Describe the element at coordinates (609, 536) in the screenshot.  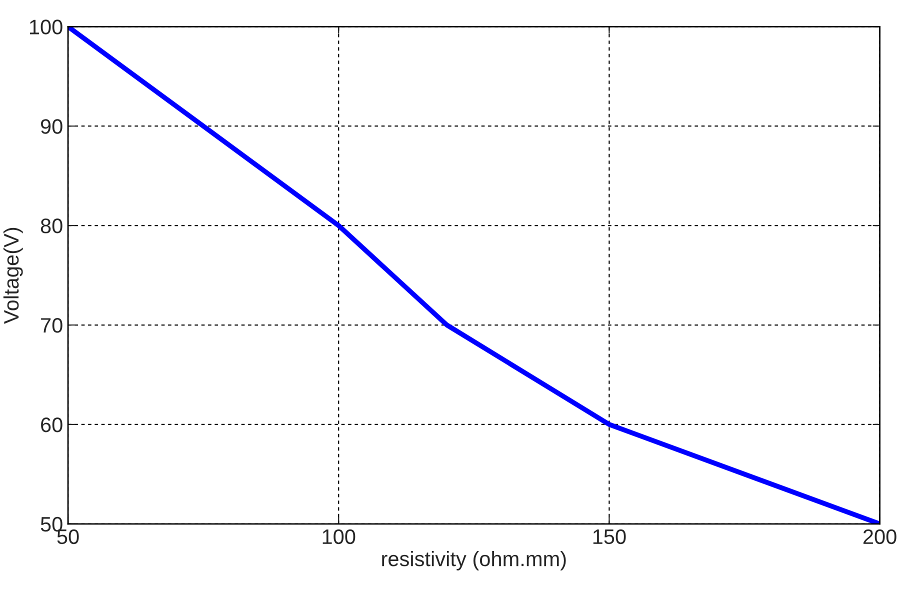
I see `x-tick-label: 150` at that location.